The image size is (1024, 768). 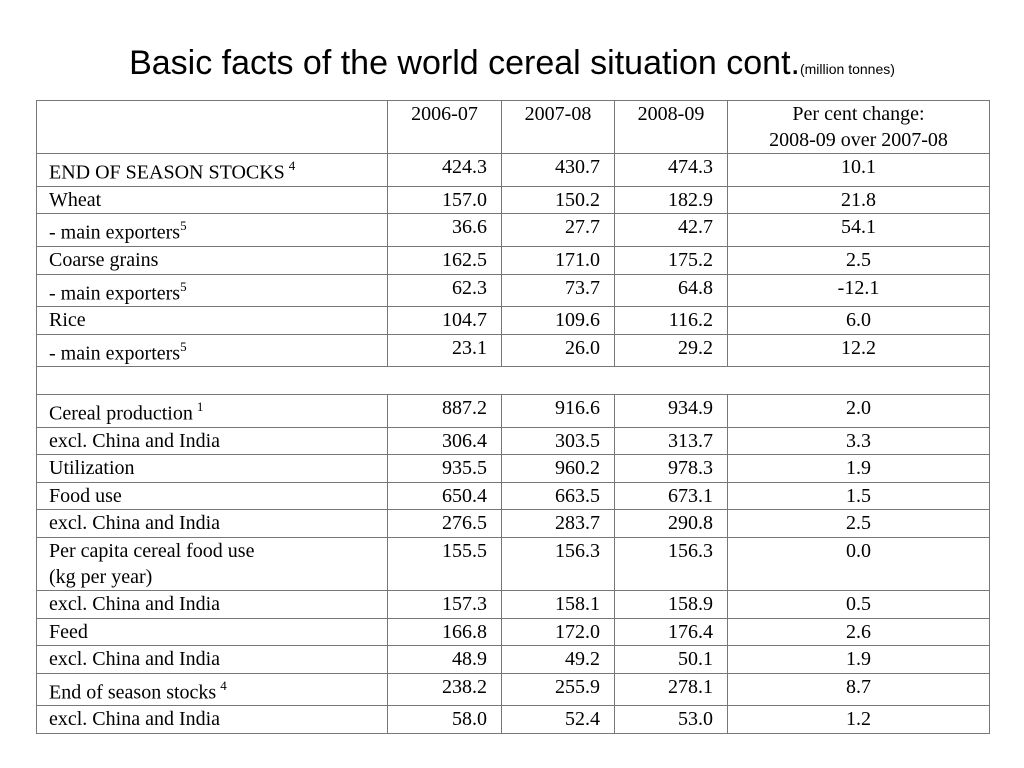 What do you see at coordinates (671, 411) in the screenshot?
I see `value-2008-09: 934.9` at bounding box center [671, 411].